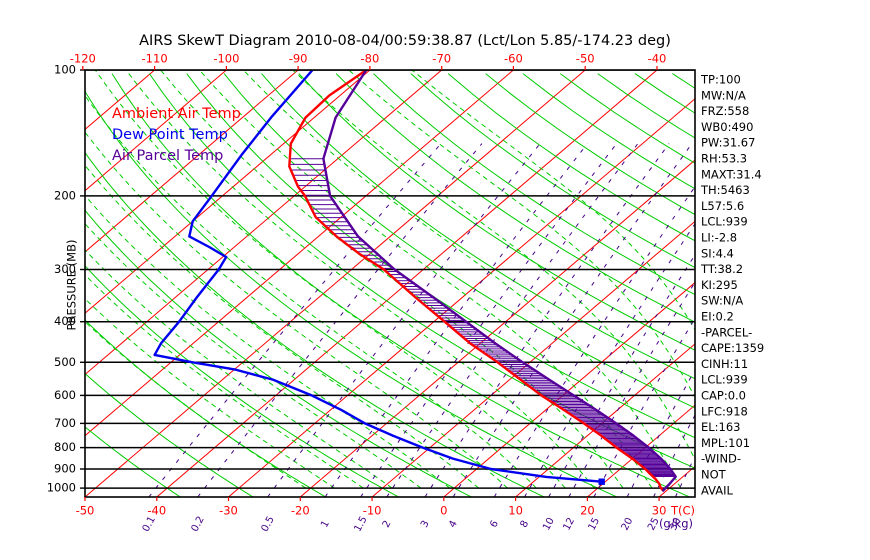  I want to click on parameter-item: EI:0.2, so click(717, 317).